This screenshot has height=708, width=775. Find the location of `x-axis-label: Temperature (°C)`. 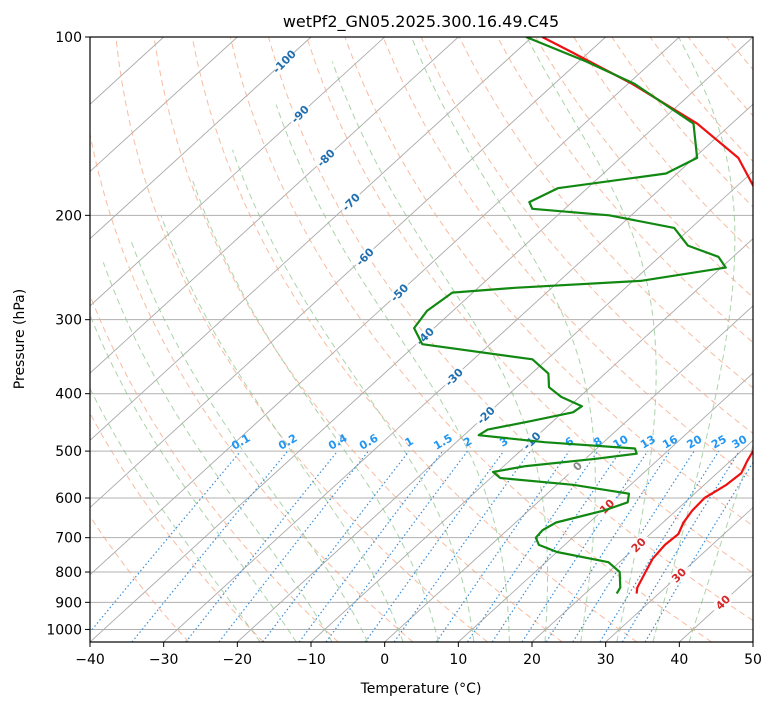

x-axis-label: Temperature (°C) is located at coordinates (421, 689).